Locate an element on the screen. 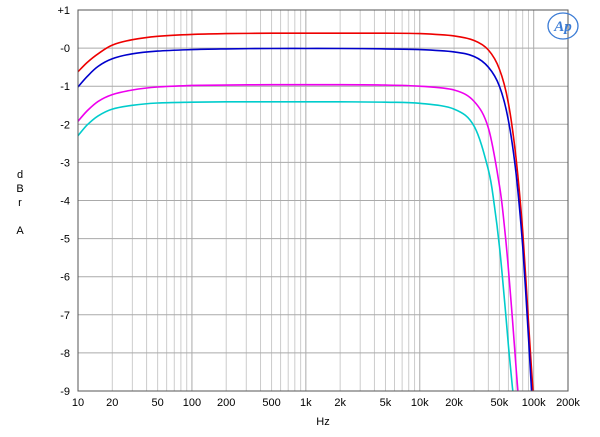  x-tick-label: 20 is located at coordinates (112, 403).